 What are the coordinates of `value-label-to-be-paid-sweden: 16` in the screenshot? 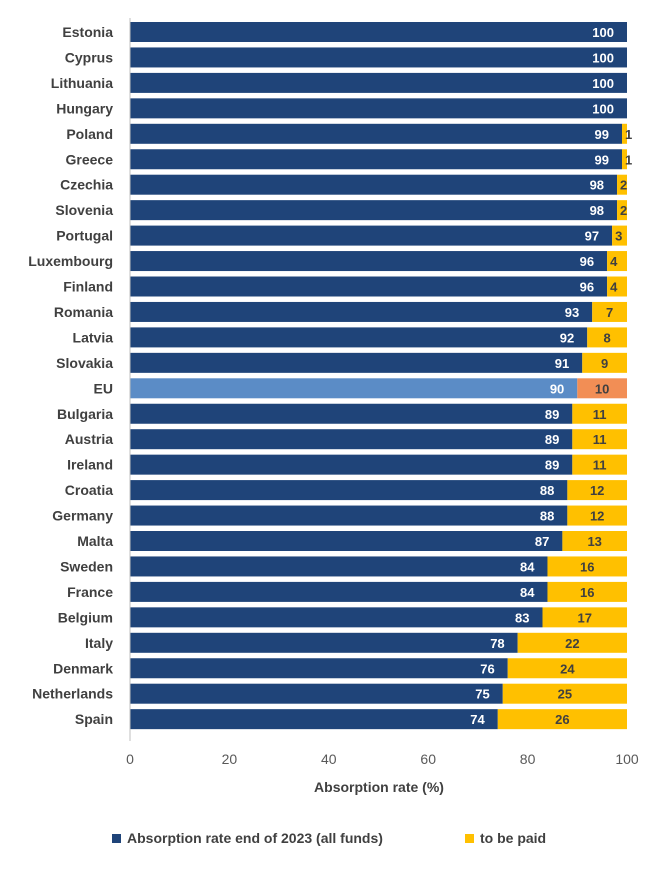 It's located at (587, 566).